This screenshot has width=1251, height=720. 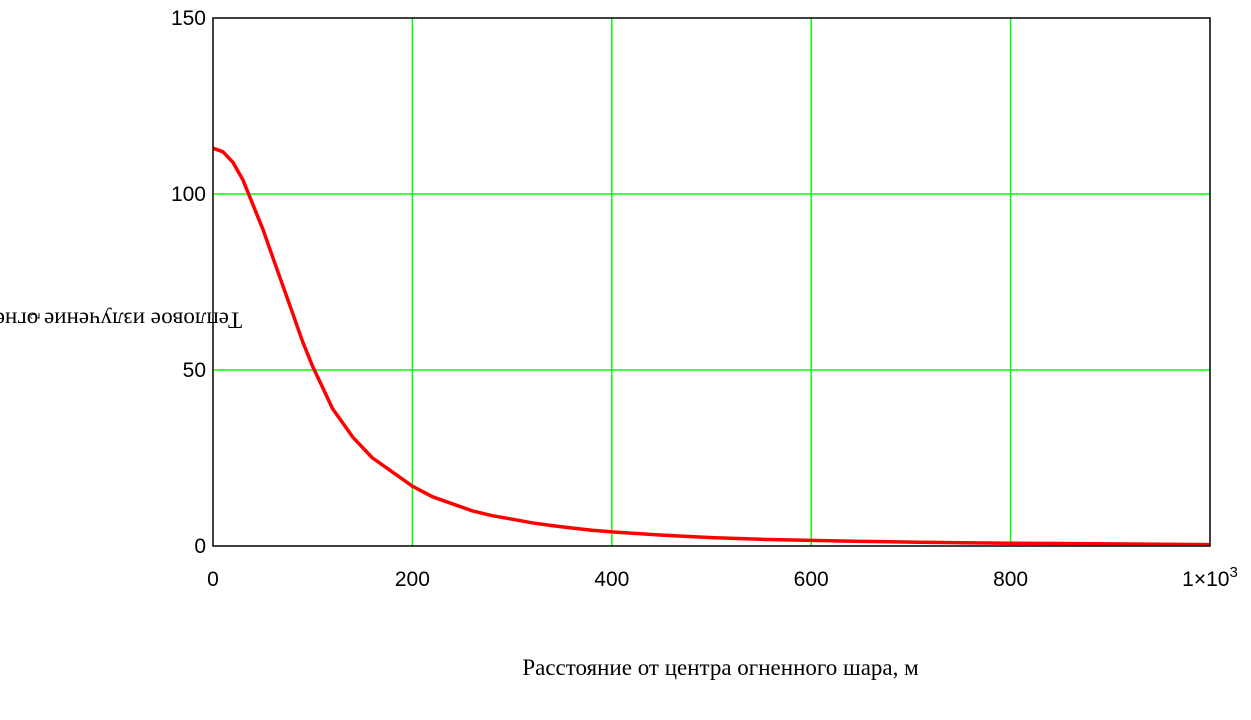 What do you see at coordinates (412, 579) in the screenshot?
I see `x-tick-label-1: 200` at bounding box center [412, 579].